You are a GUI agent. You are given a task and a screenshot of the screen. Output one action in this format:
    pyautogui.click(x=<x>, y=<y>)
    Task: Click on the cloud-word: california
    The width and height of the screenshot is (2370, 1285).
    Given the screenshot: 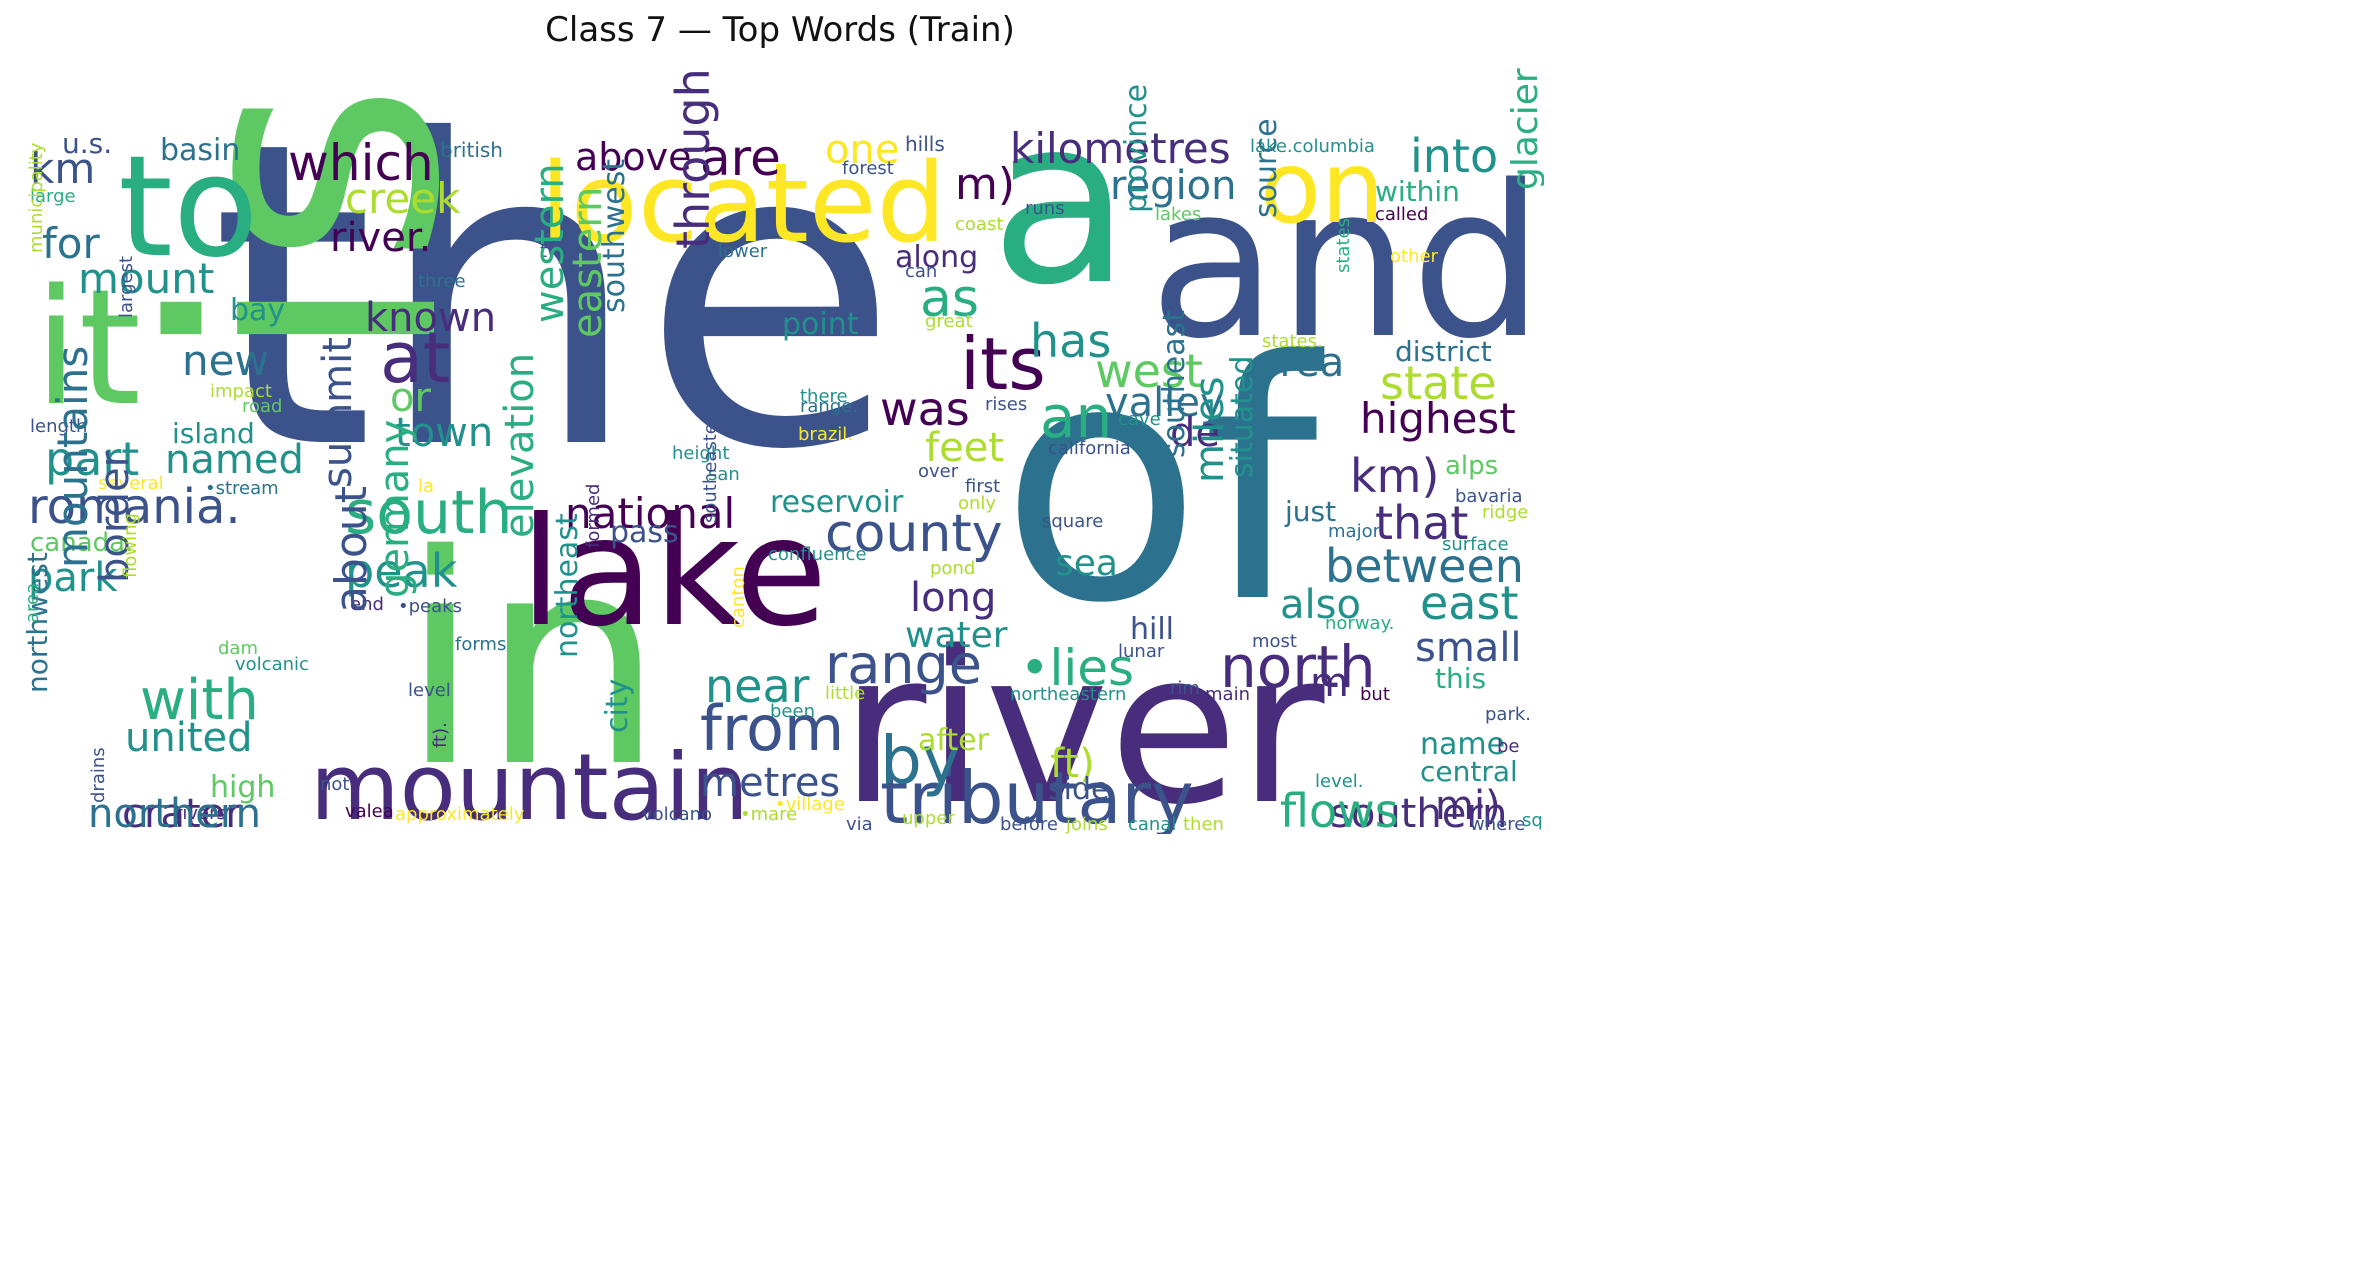 What is the action you would take?
    pyautogui.click(x=1089, y=448)
    